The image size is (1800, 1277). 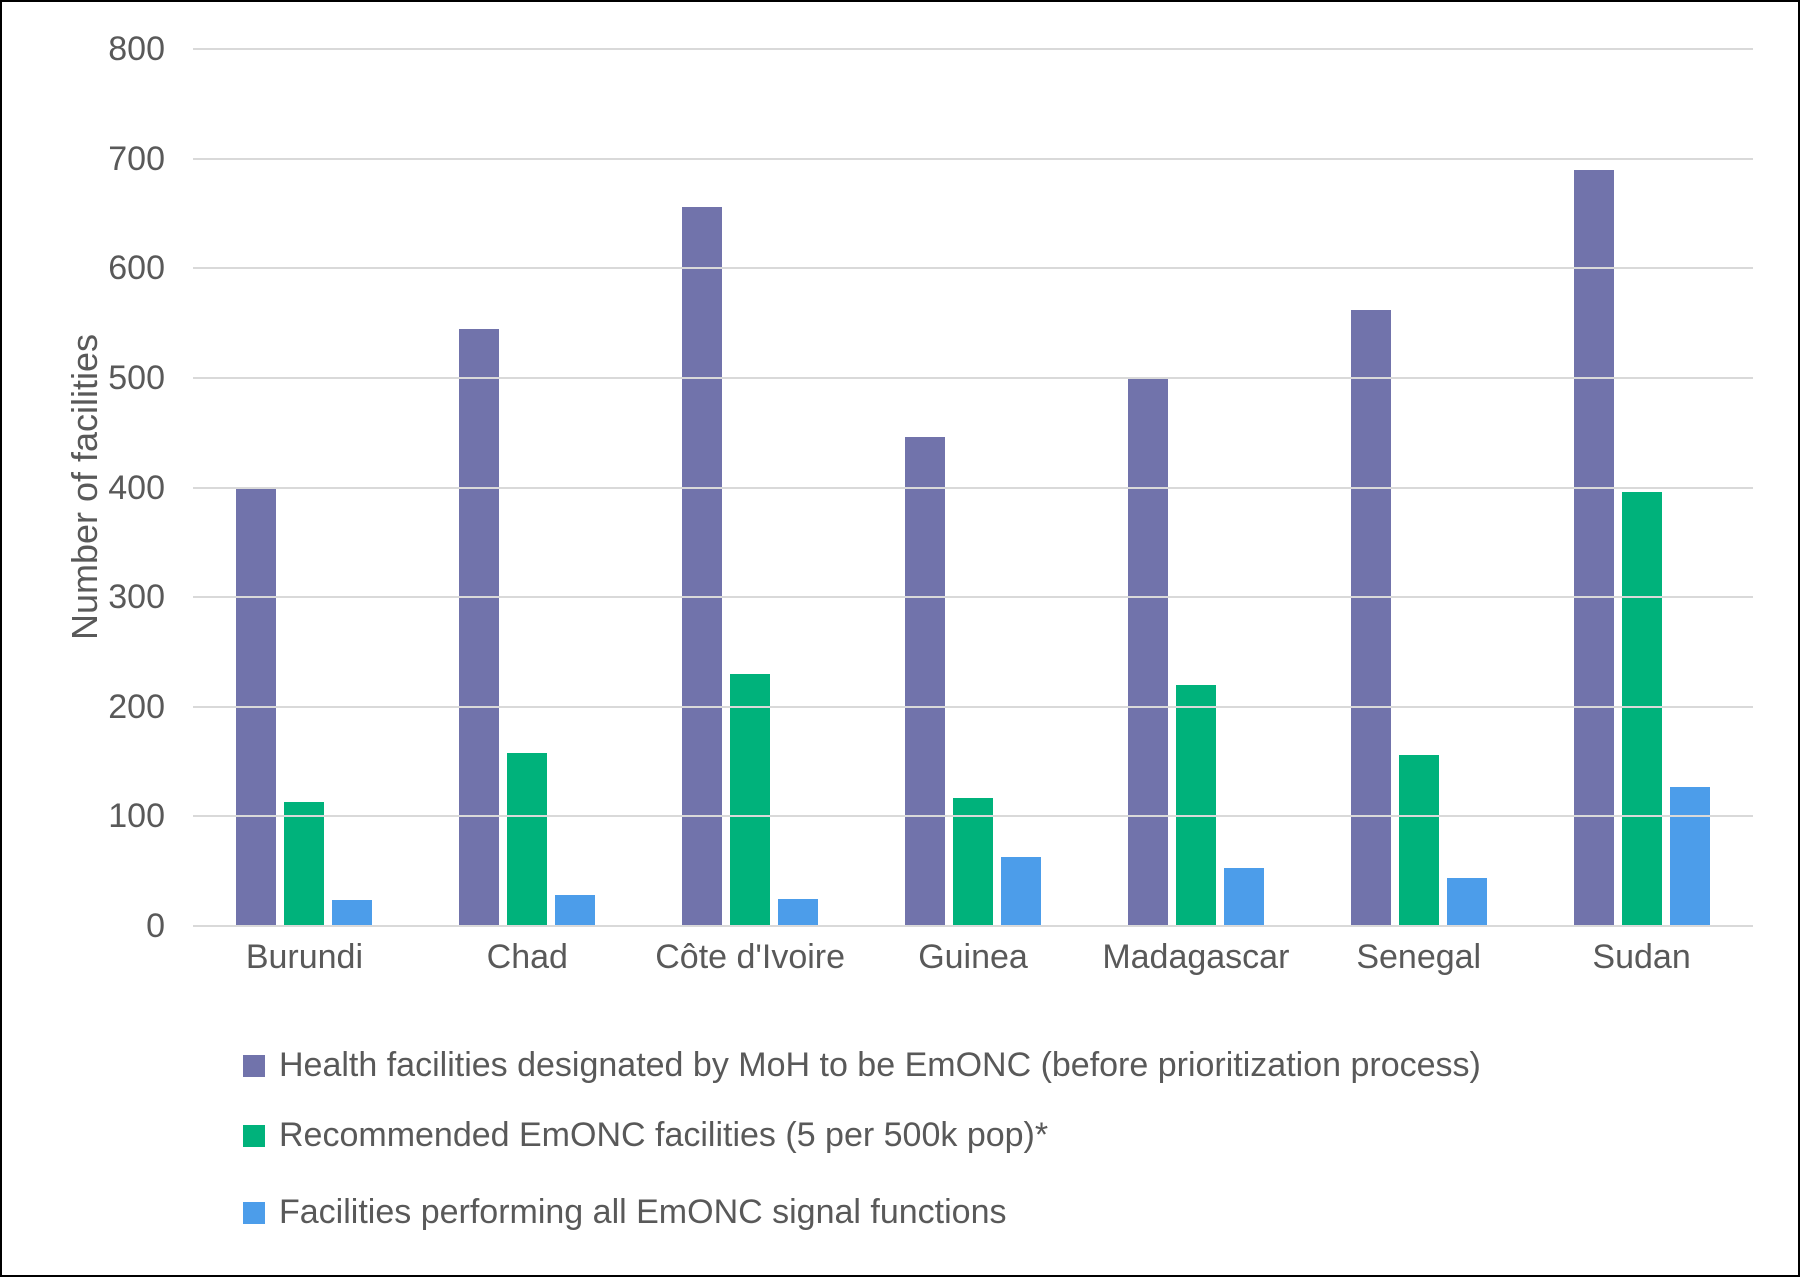 What do you see at coordinates (304, 957) in the screenshot?
I see `x-axis-label-burundi: Burundi` at bounding box center [304, 957].